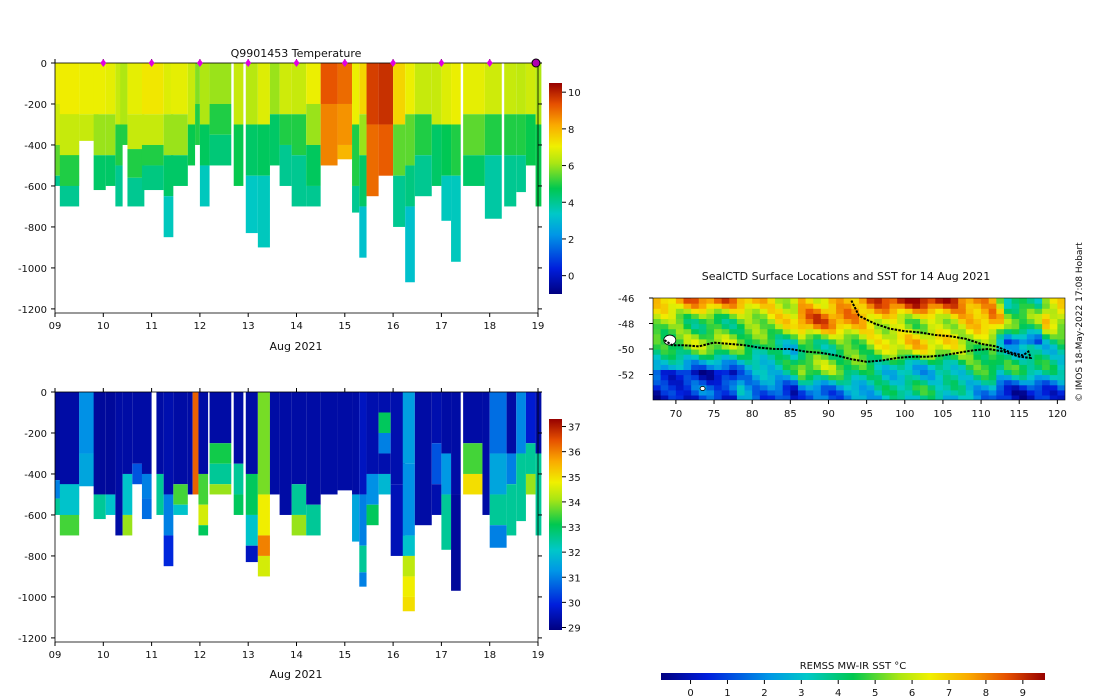 Image resolution: width=1100 pixels, height=700 pixels. I want to click on x-tick-label: 18, so click(489, 655).